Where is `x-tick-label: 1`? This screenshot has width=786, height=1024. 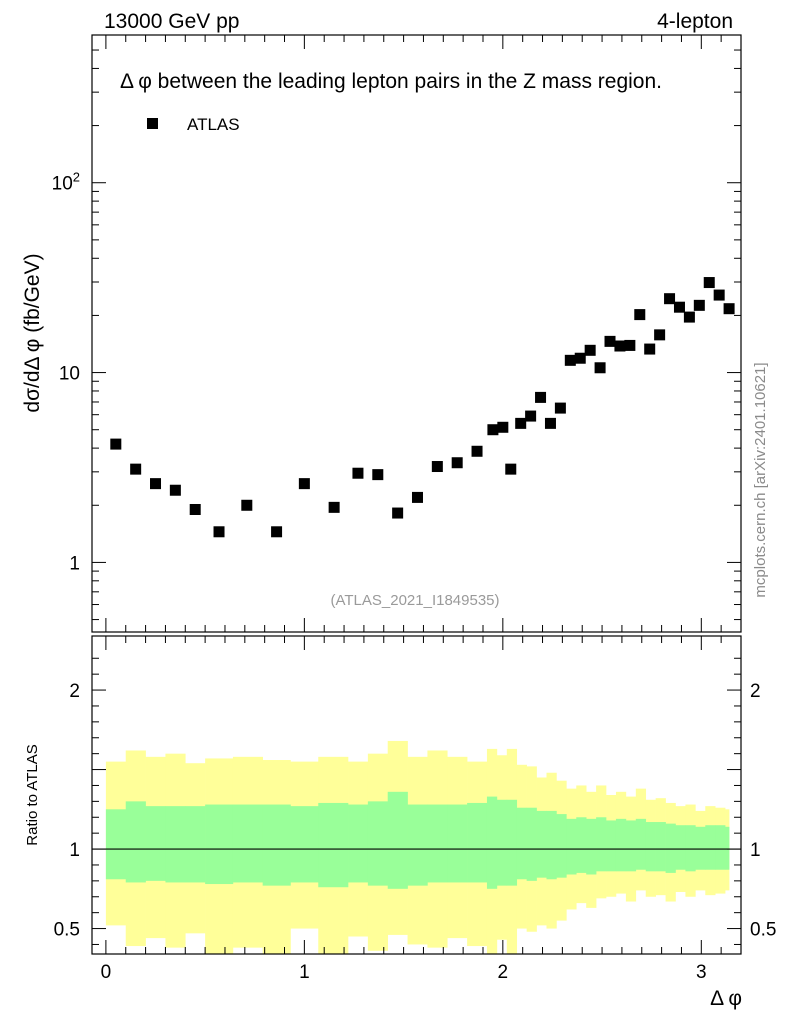 x-tick-label: 1 is located at coordinates (304, 972).